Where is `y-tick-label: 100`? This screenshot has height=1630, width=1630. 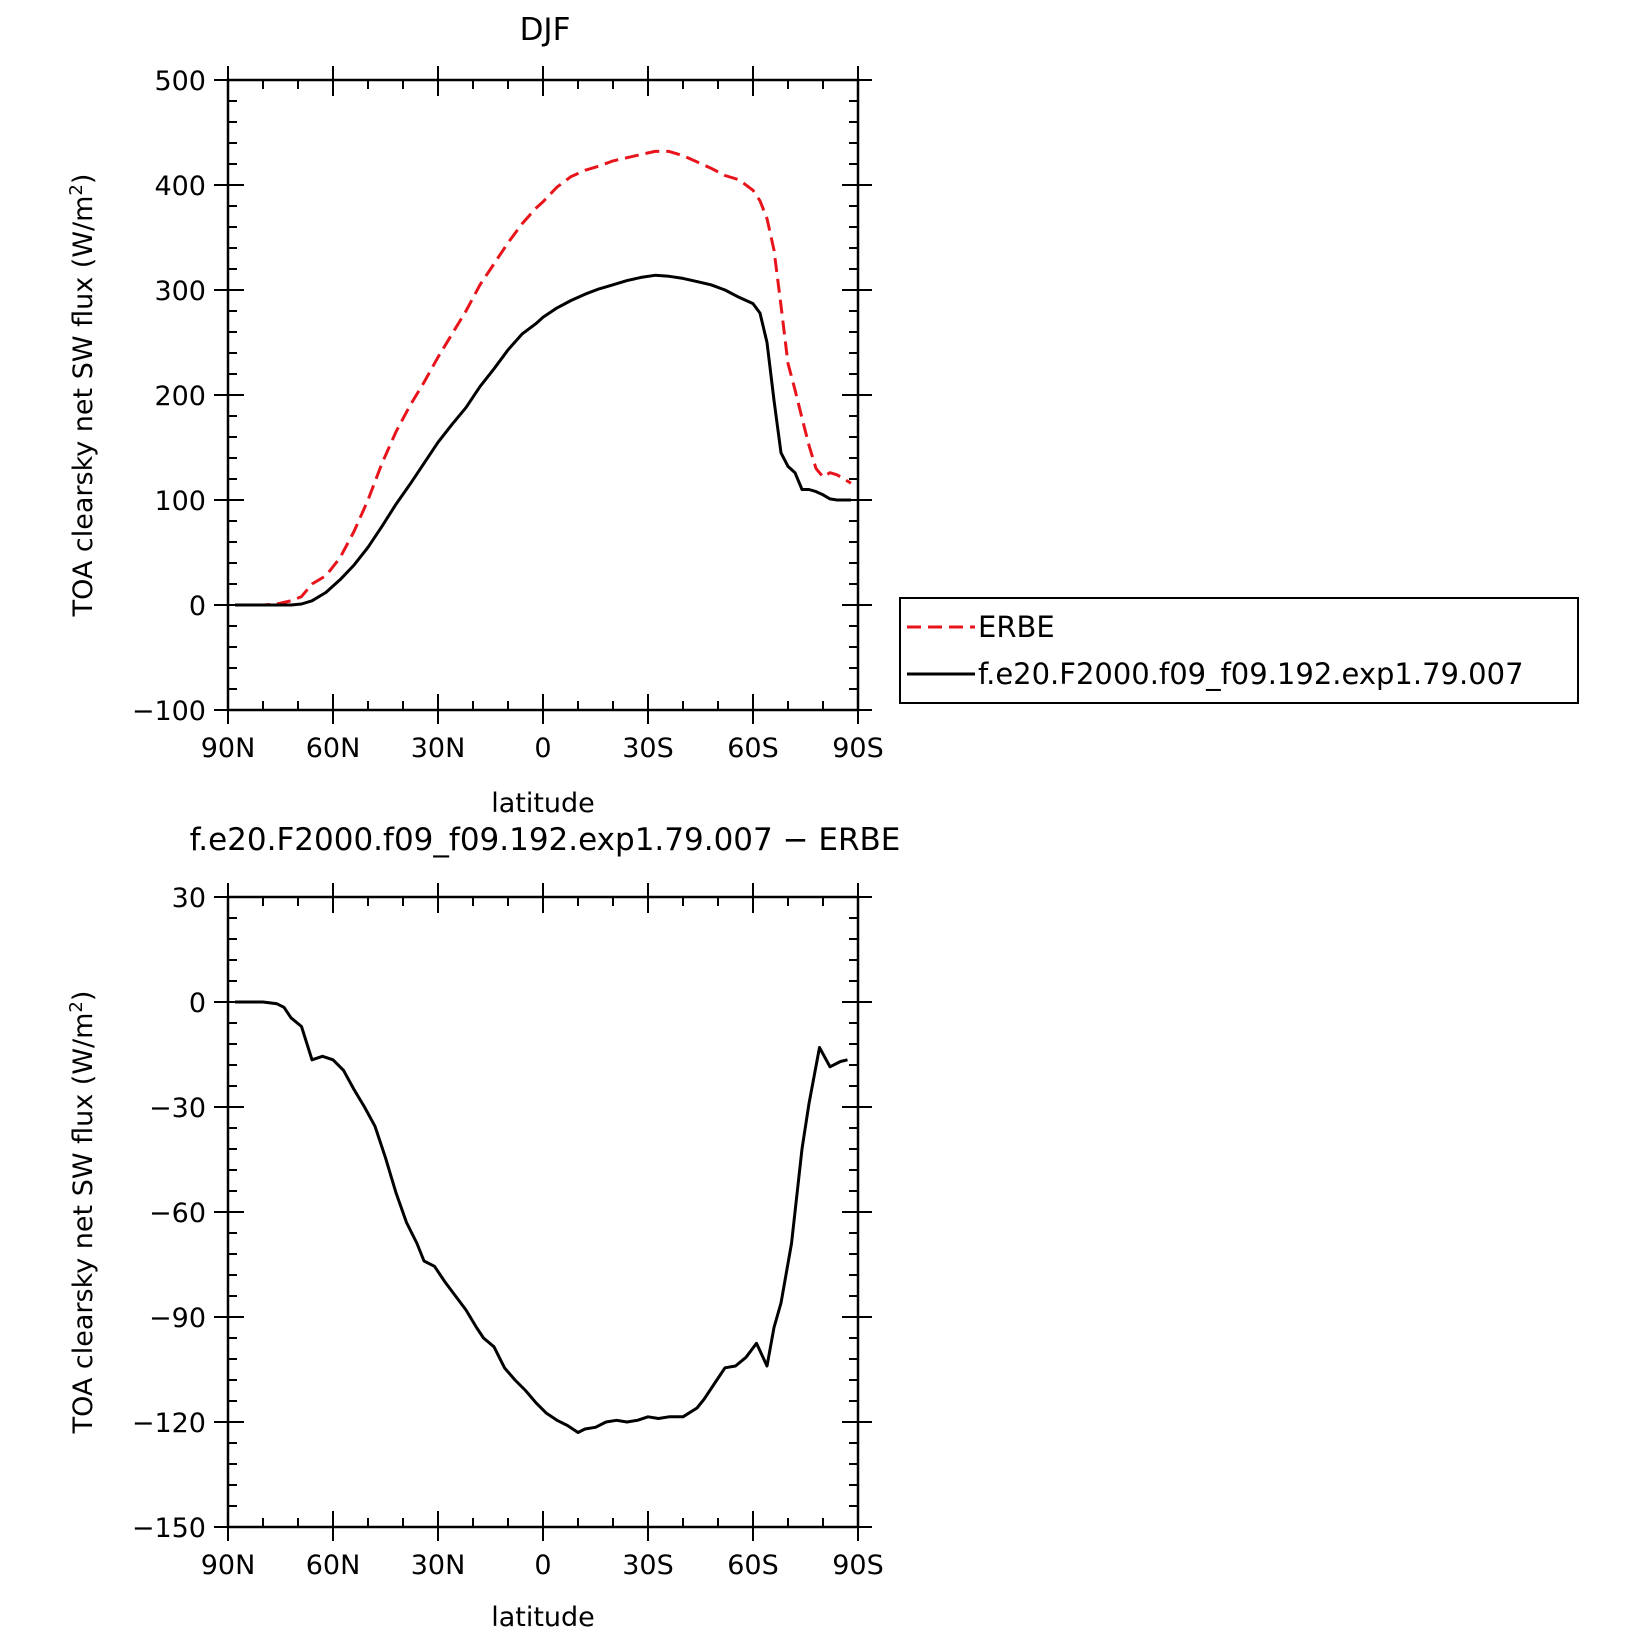
y-tick-label: 100 is located at coordinates (180, 501).